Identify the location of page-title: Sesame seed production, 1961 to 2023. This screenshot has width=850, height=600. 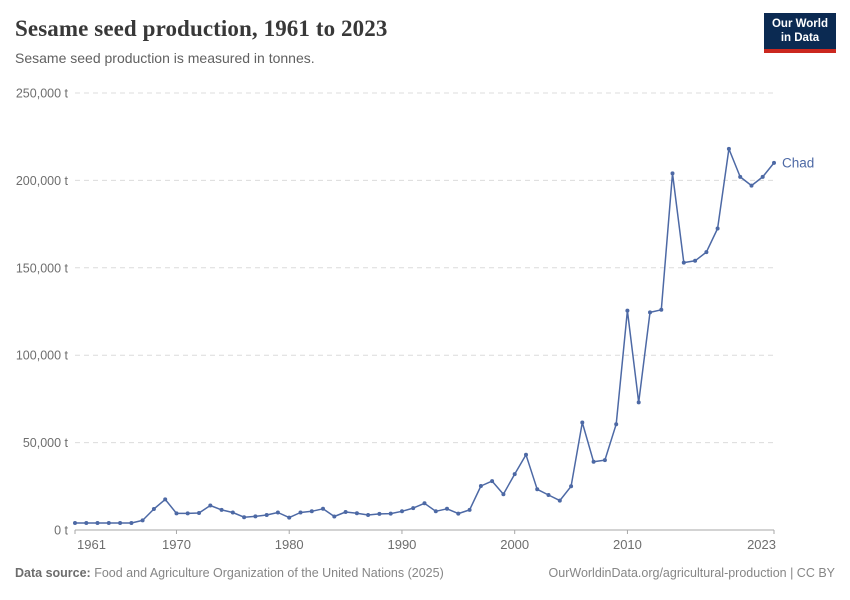
(201, 28).